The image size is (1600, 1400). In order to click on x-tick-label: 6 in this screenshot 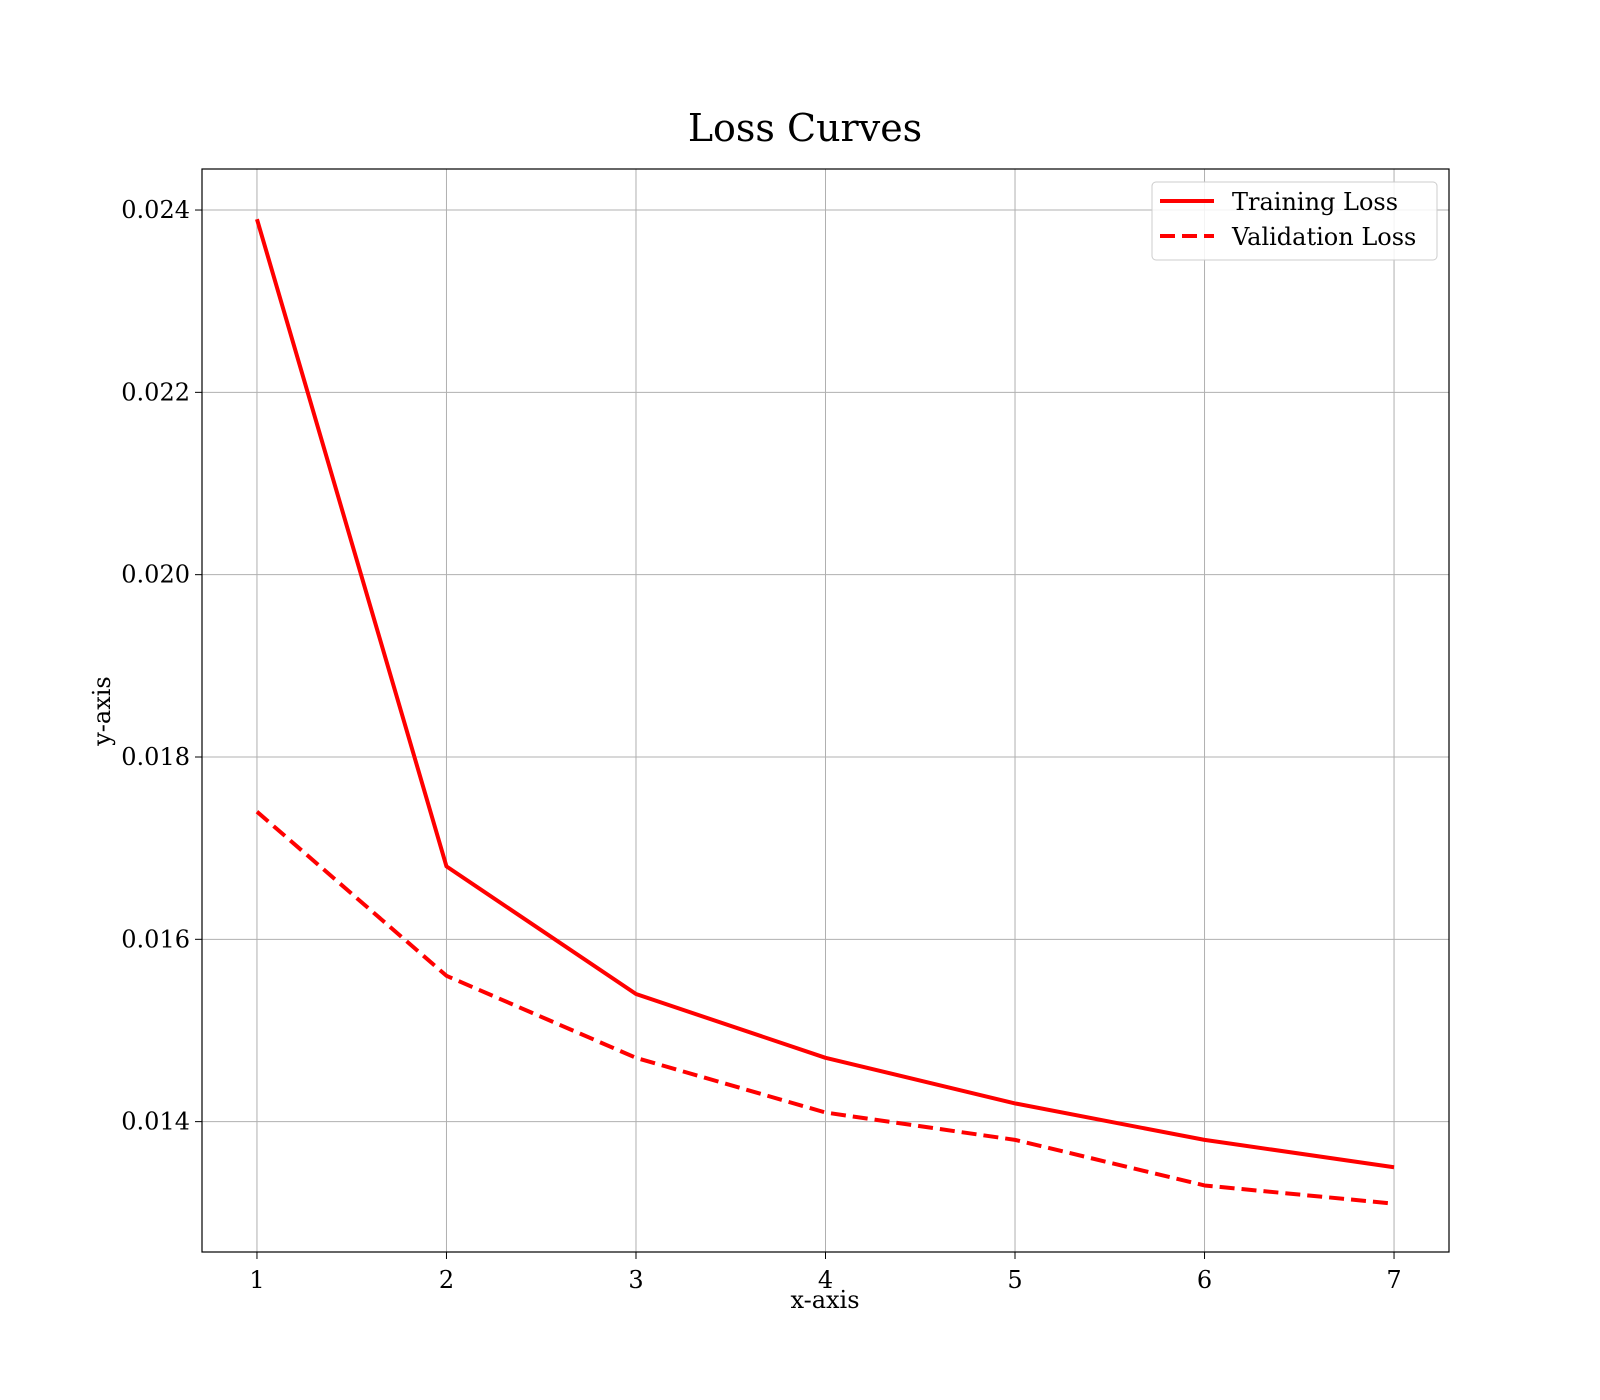, I will do `click(1204, 1280)`.